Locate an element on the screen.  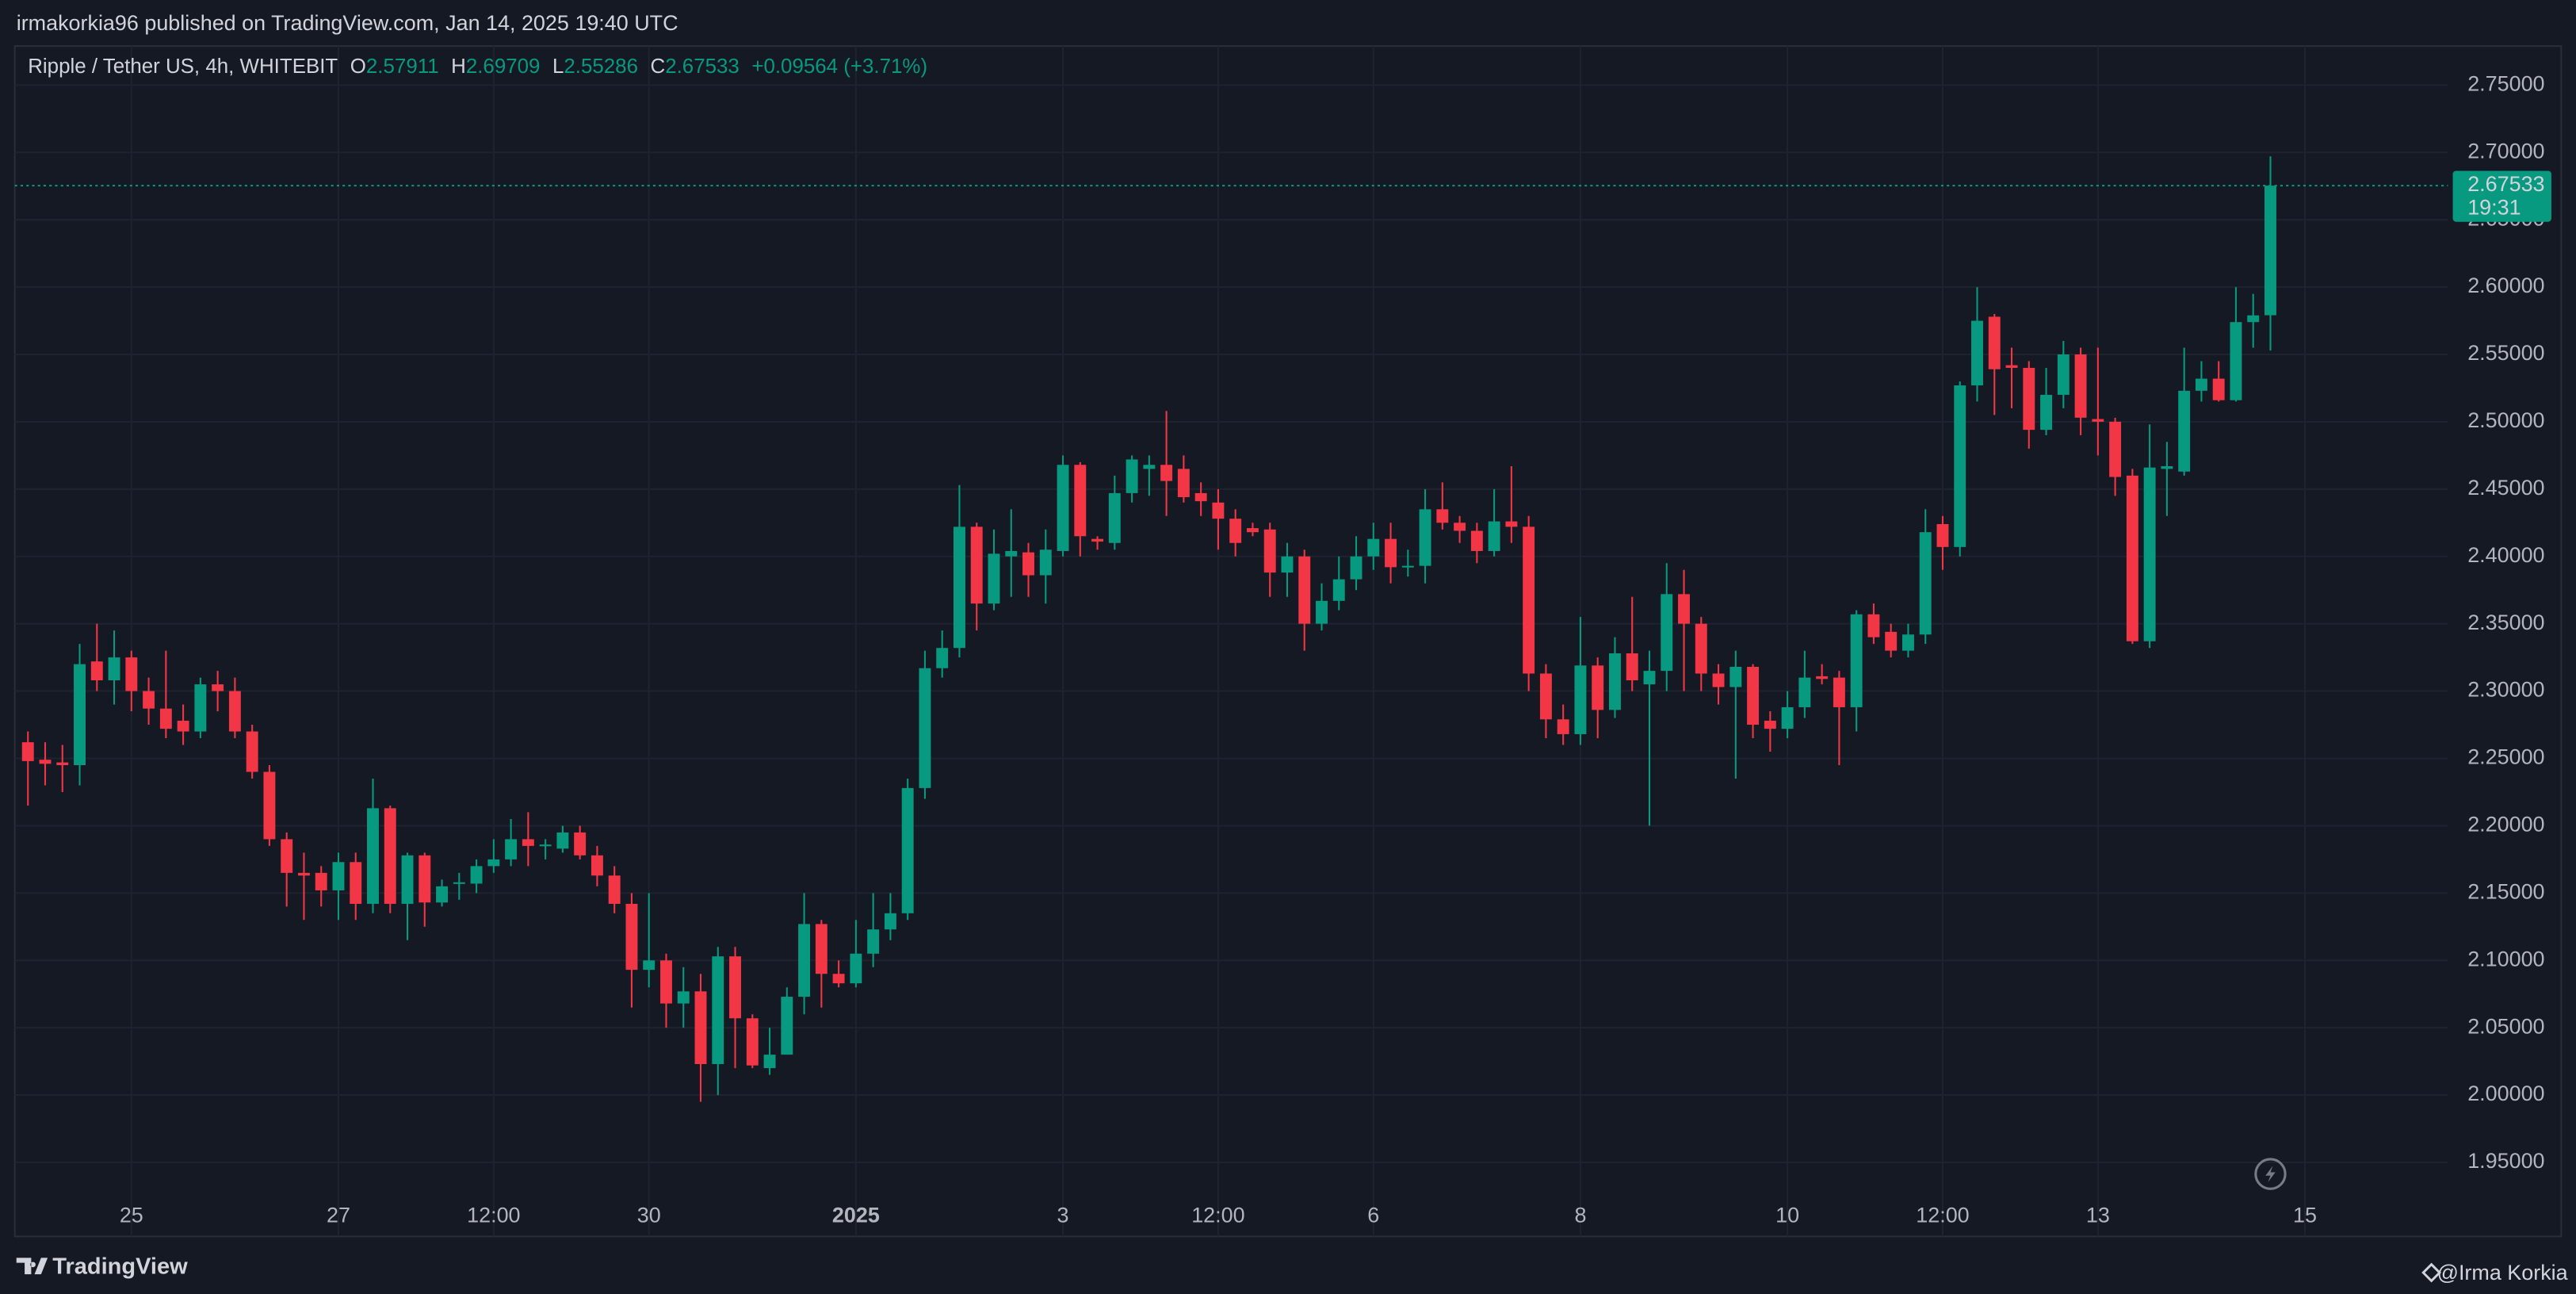
y-tick-label: 2.70000 is located at coordinates (2505, 151).